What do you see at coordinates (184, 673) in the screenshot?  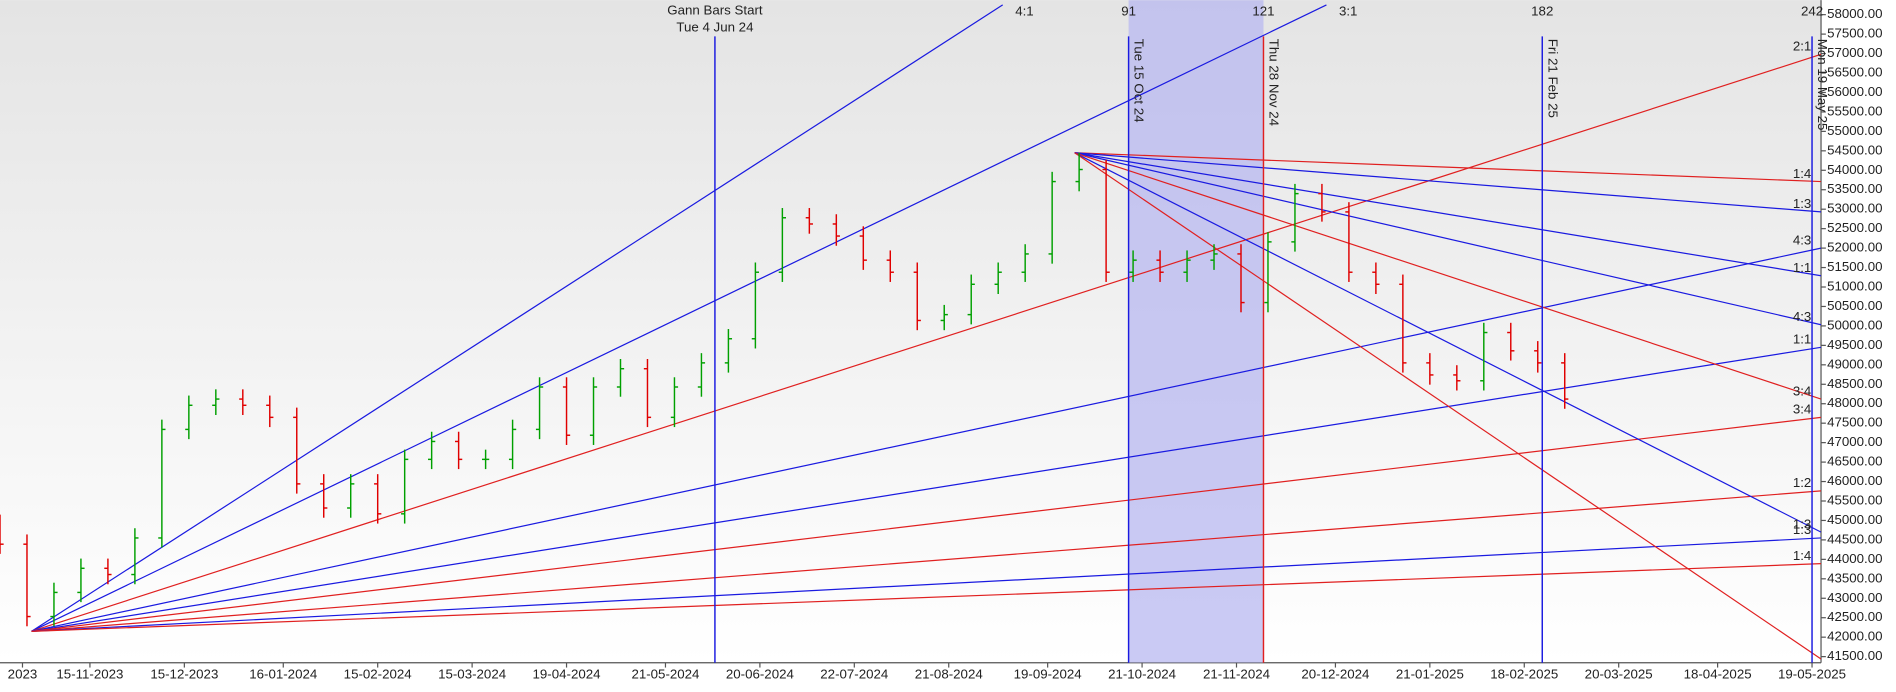 I see `x-tick-label: 15-12-2023` at bounding box center [184, 673].